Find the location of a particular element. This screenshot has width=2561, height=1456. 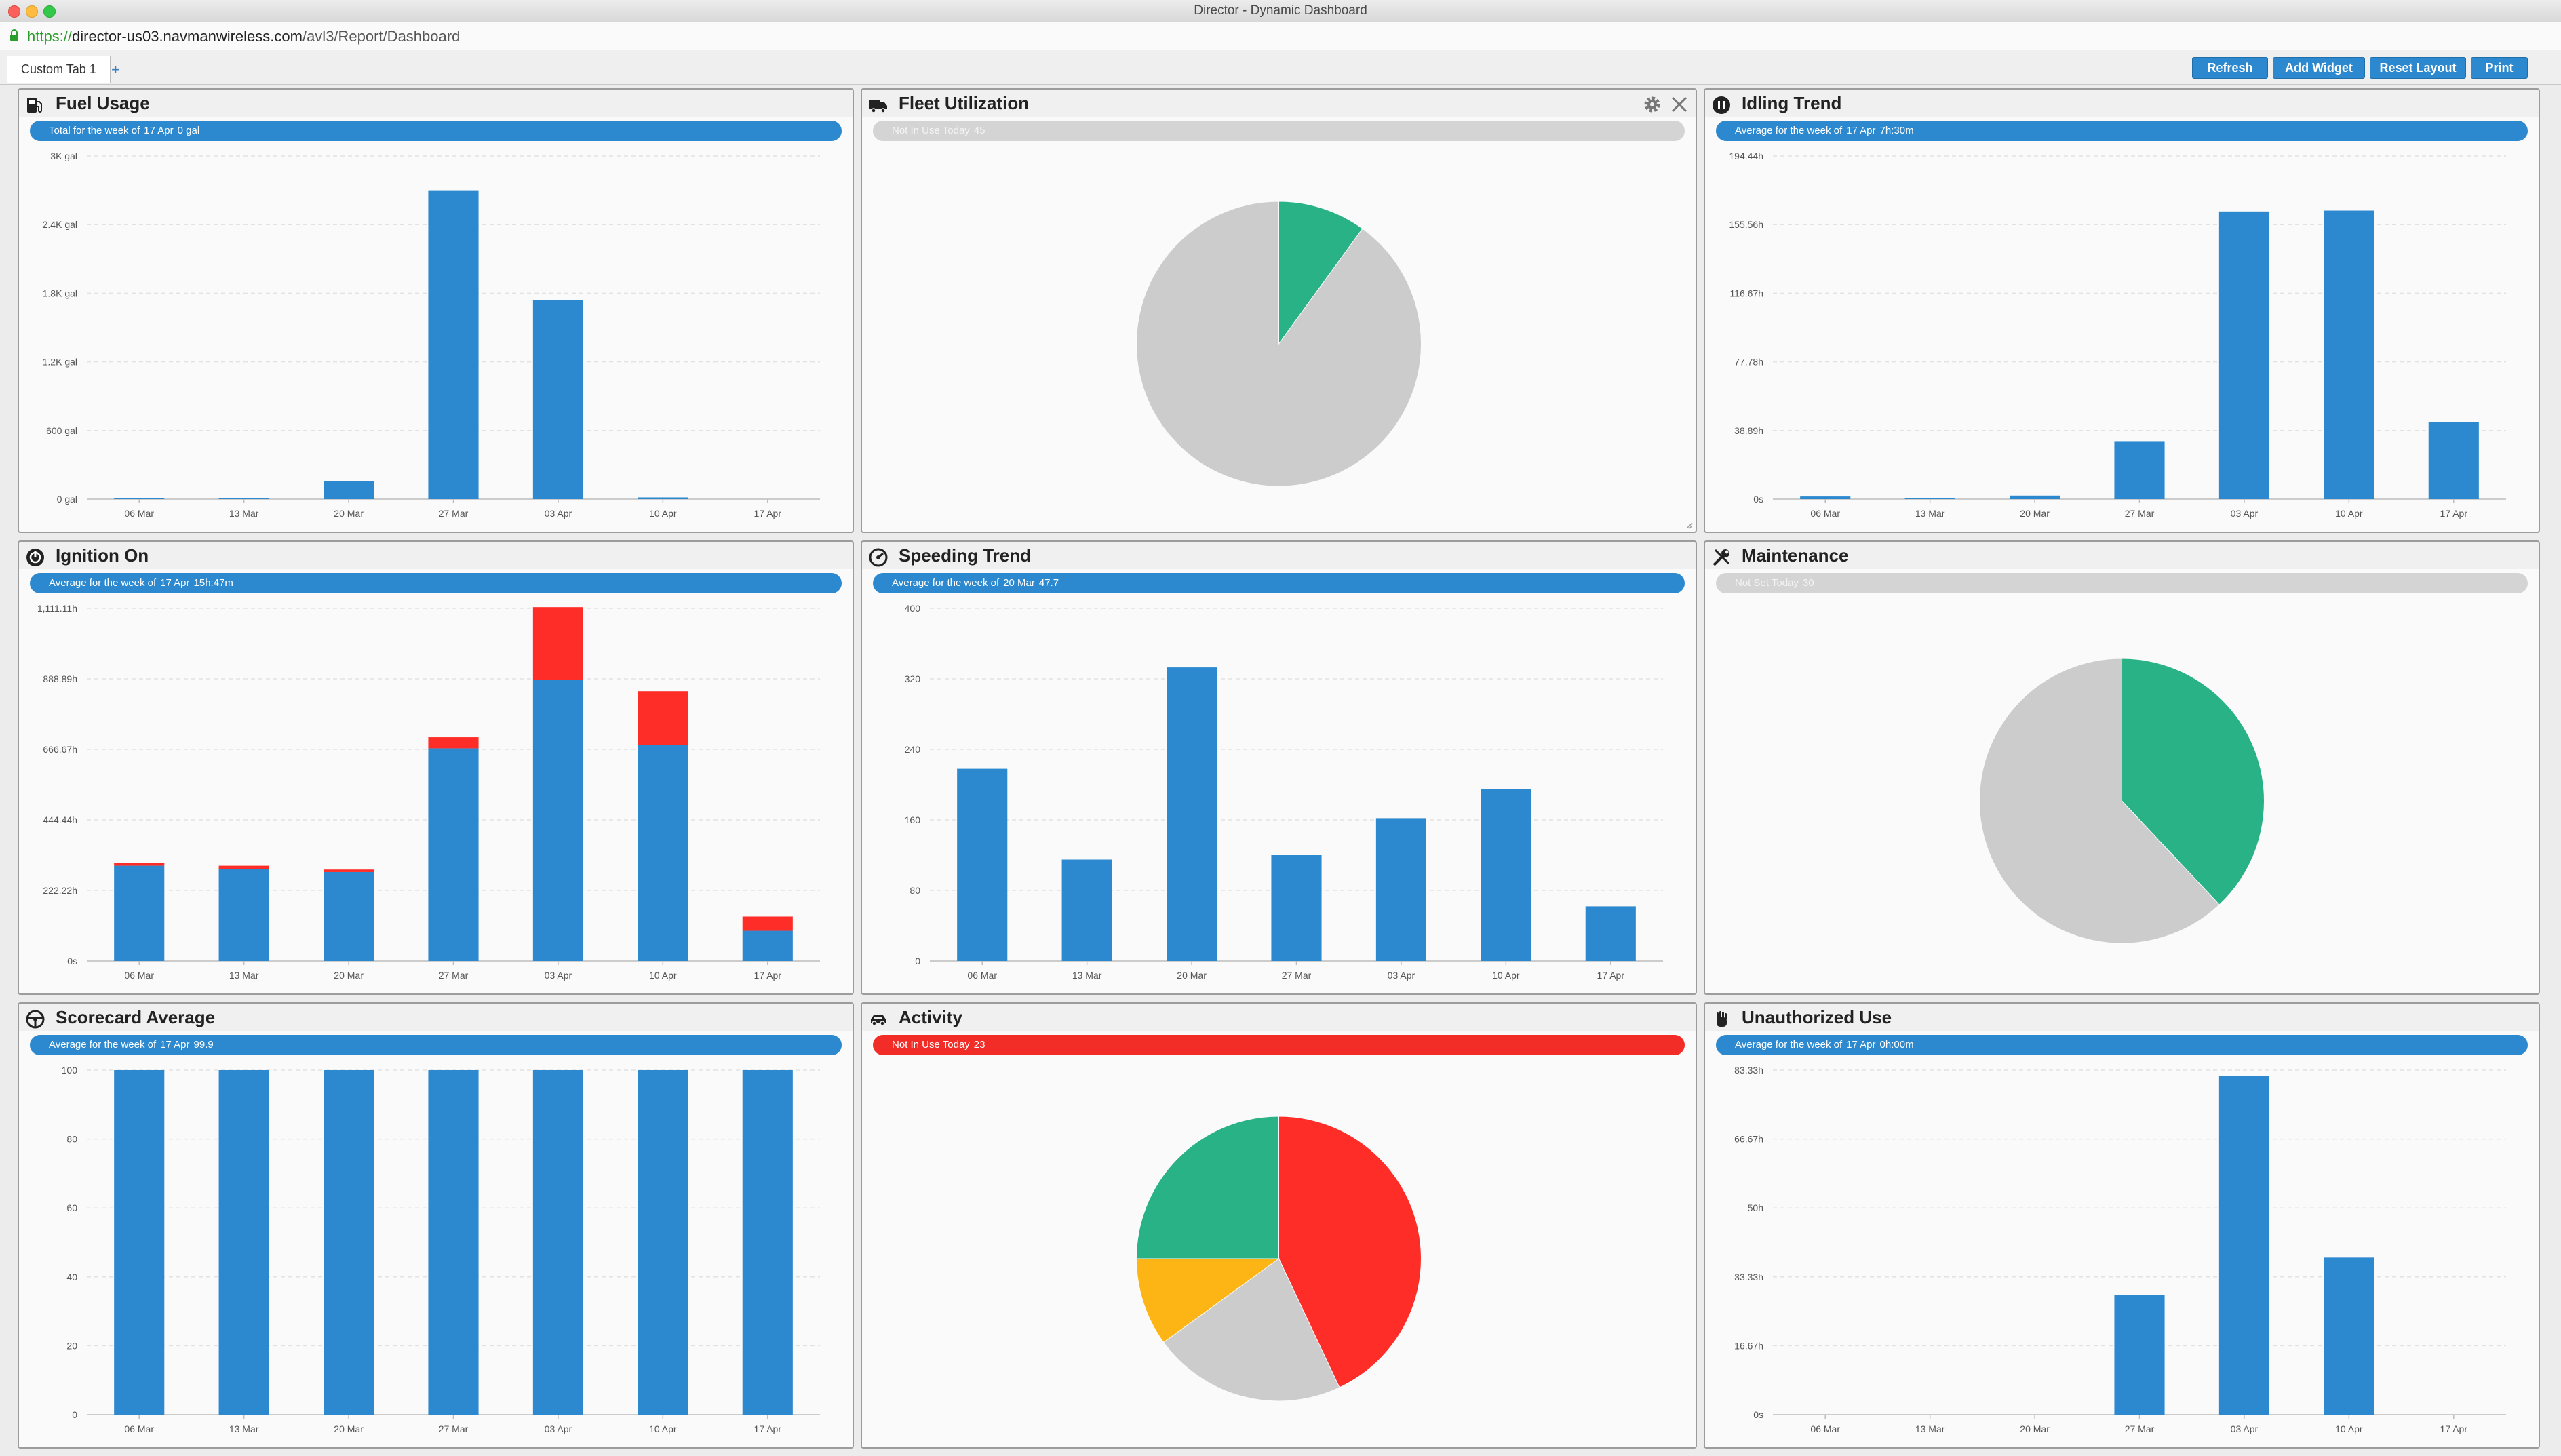

y-tick-label: 40 is located at coordinates (71, 1277).